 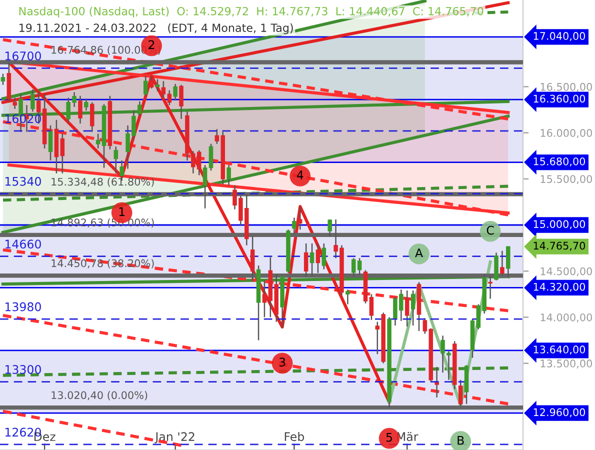 I want to click on x-tick-label: Feb, so click(x=294, y=437).